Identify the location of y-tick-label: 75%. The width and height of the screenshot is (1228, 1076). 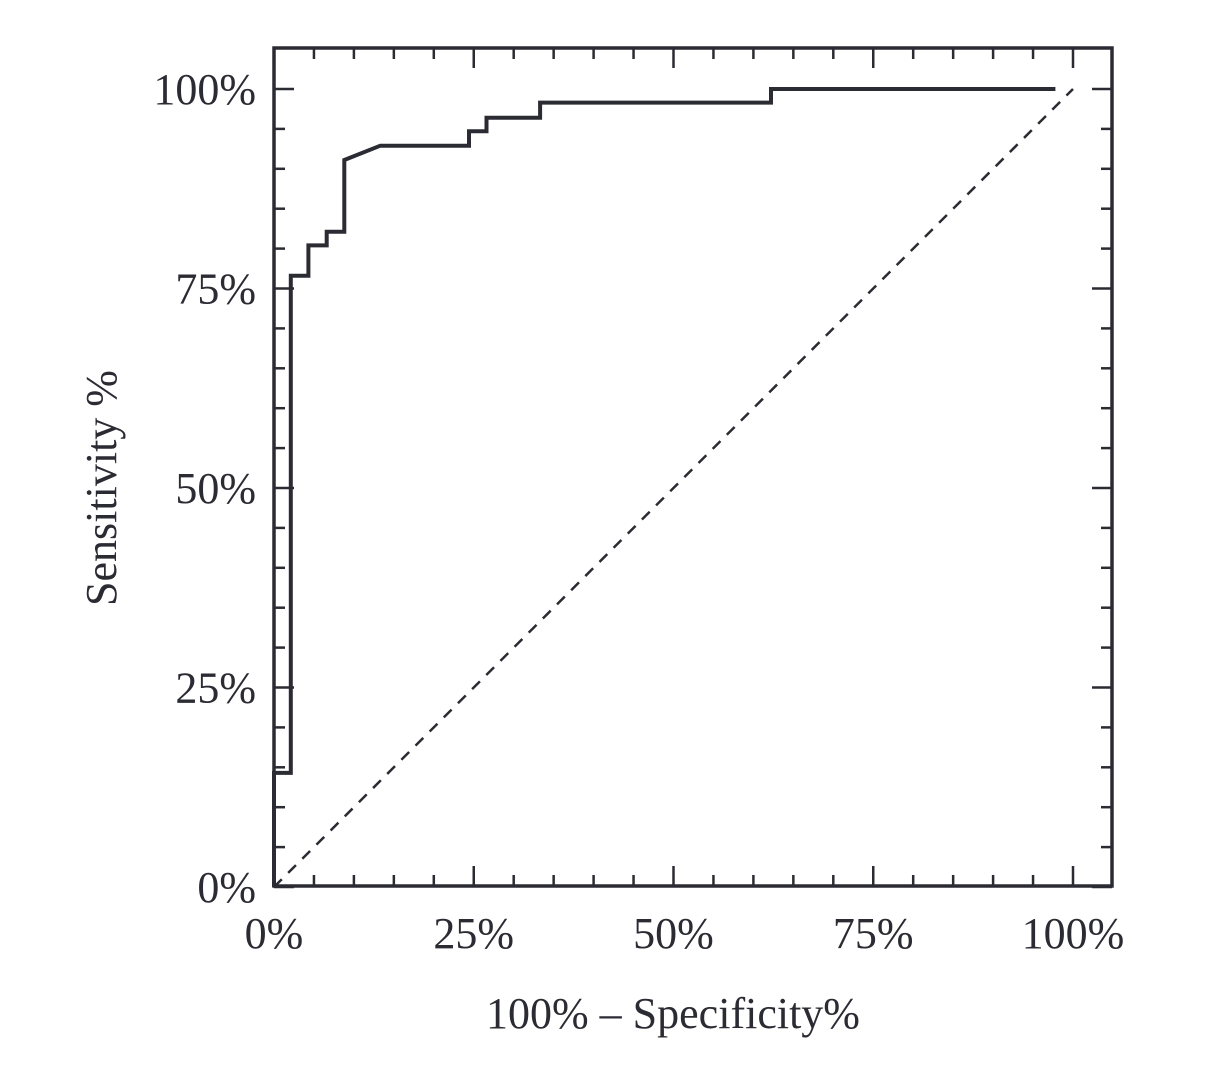
(215, 289).